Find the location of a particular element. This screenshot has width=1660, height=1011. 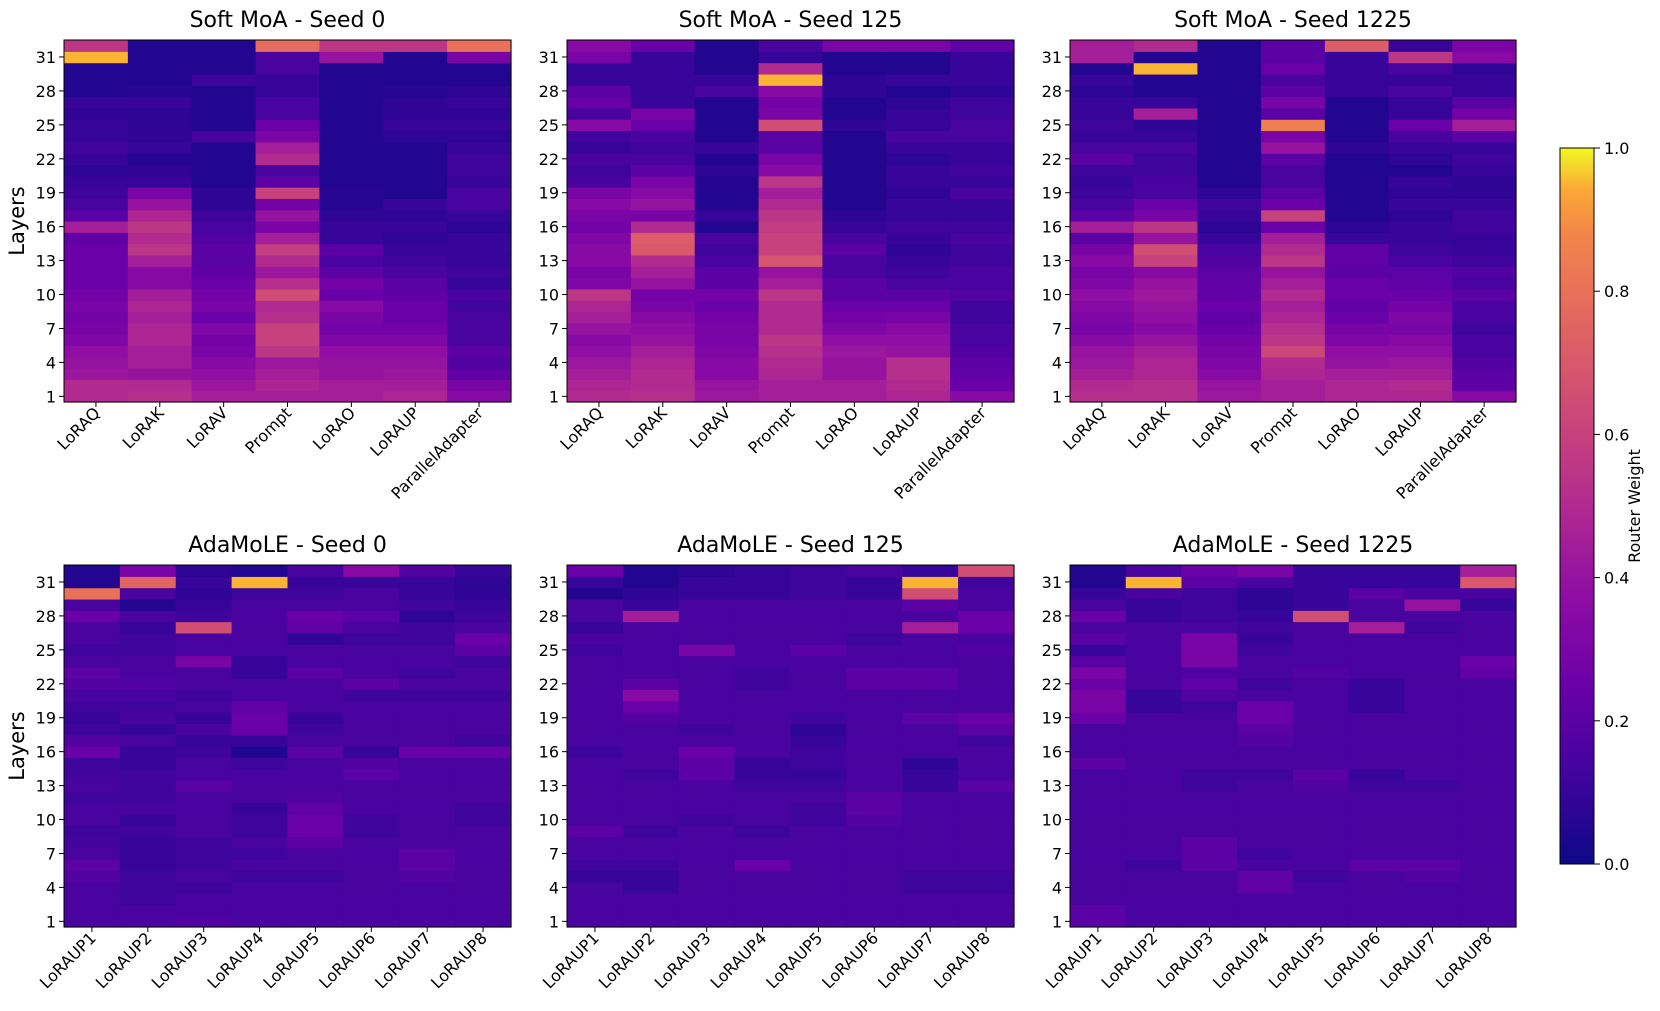

plot-frame is located at coordinates (790, 746).